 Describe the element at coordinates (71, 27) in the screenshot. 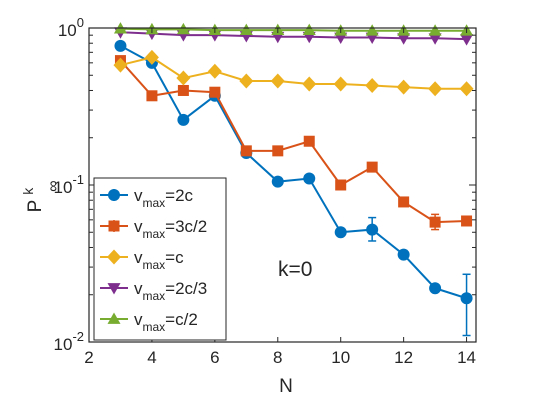

I see `y-tick-label: 10⁰` at that location.